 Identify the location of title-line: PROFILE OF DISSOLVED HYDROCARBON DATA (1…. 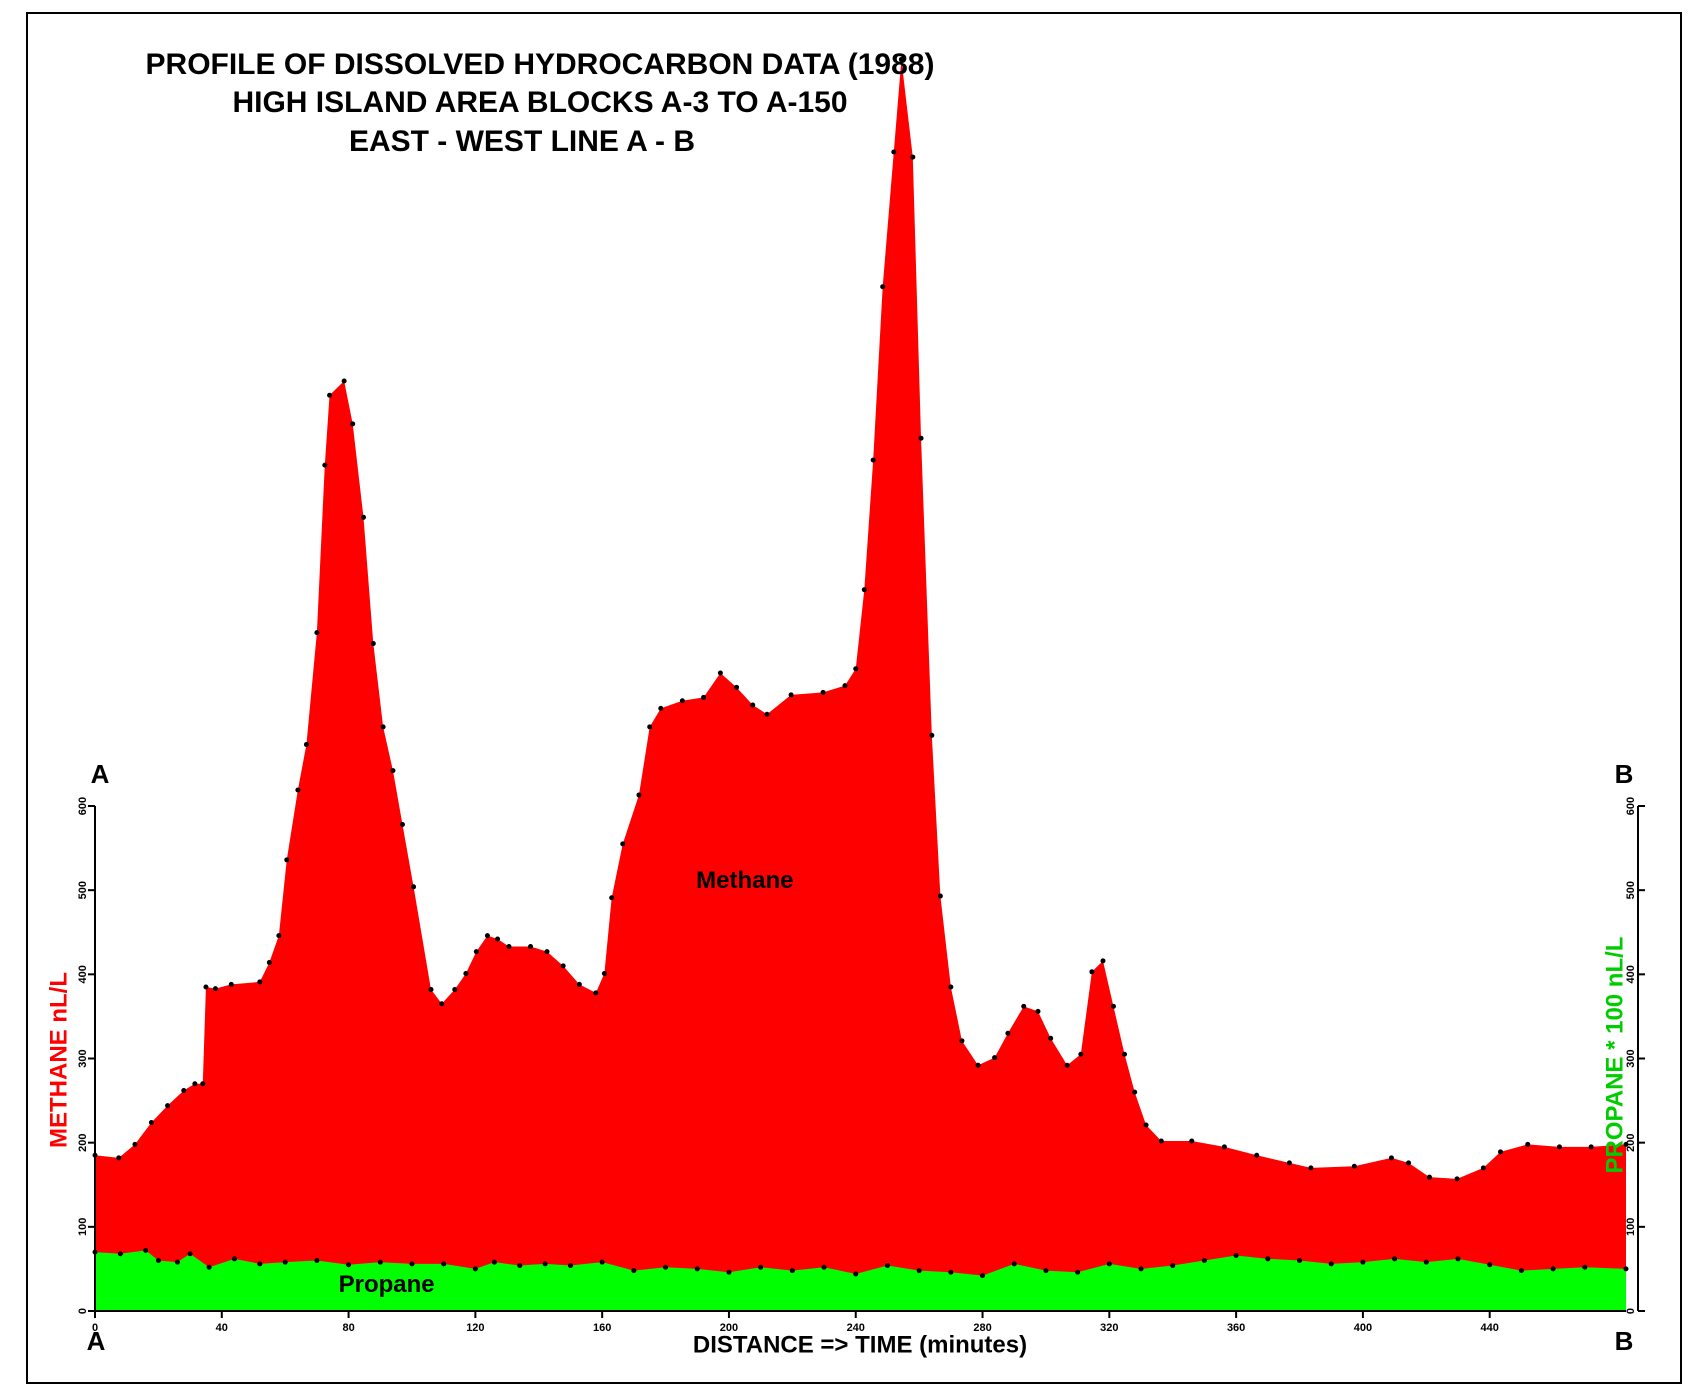
(540, 64).